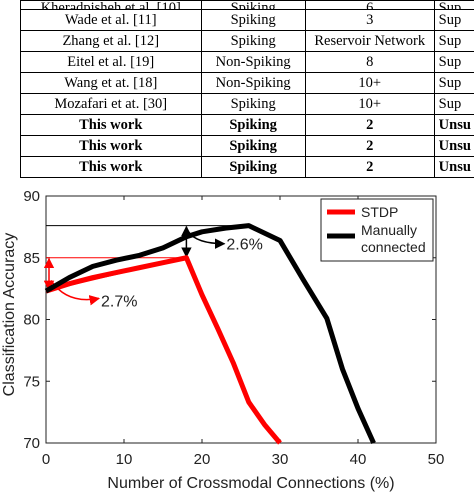 The width and height of the screenshot is (474, 495). Describe the element at coordinates (124, 459) in the screenshot. I see `x-tick-label: 10` at that location.